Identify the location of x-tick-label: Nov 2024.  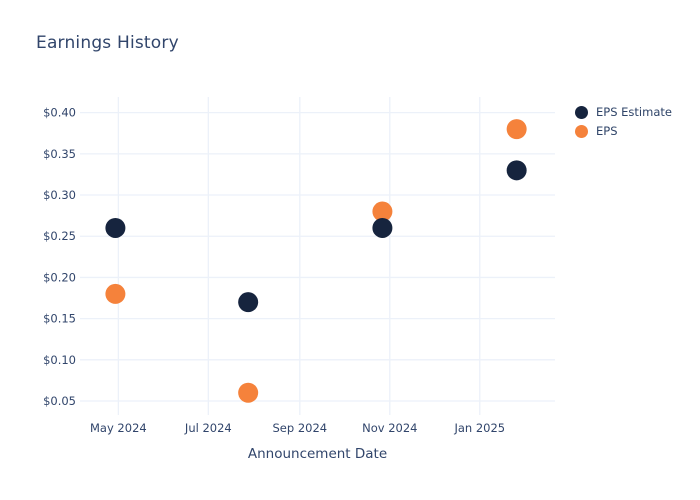
(389, 428).